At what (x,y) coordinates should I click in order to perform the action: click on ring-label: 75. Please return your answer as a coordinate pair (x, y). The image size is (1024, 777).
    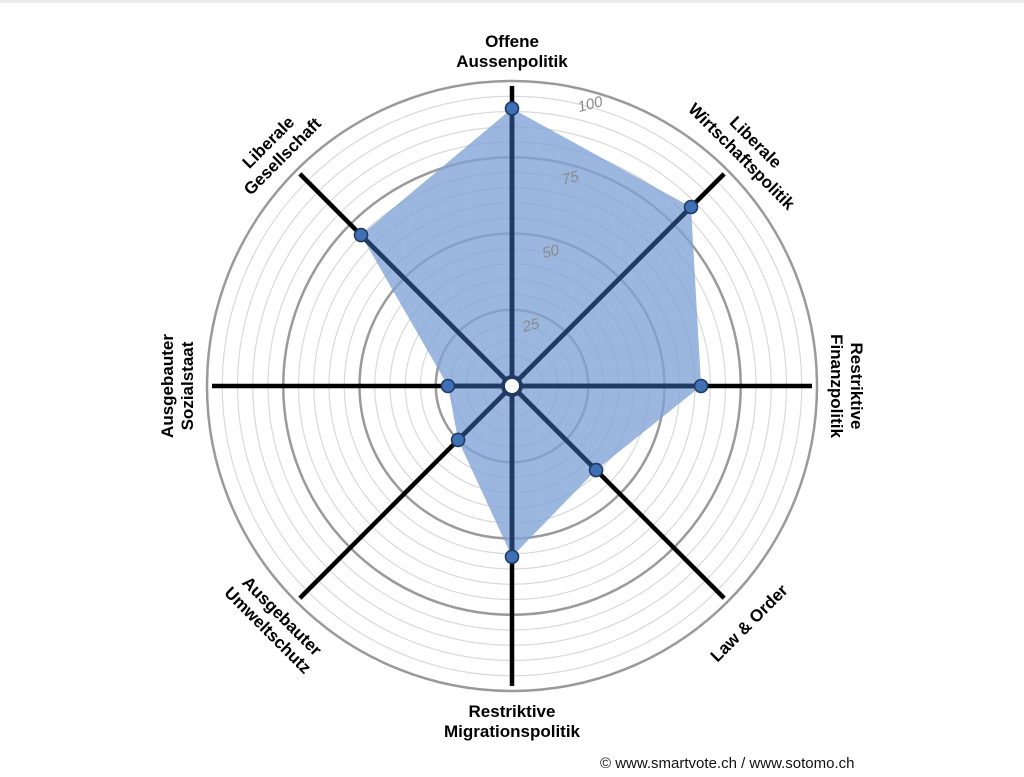
    Looking at the image, I should click on (570, 178).